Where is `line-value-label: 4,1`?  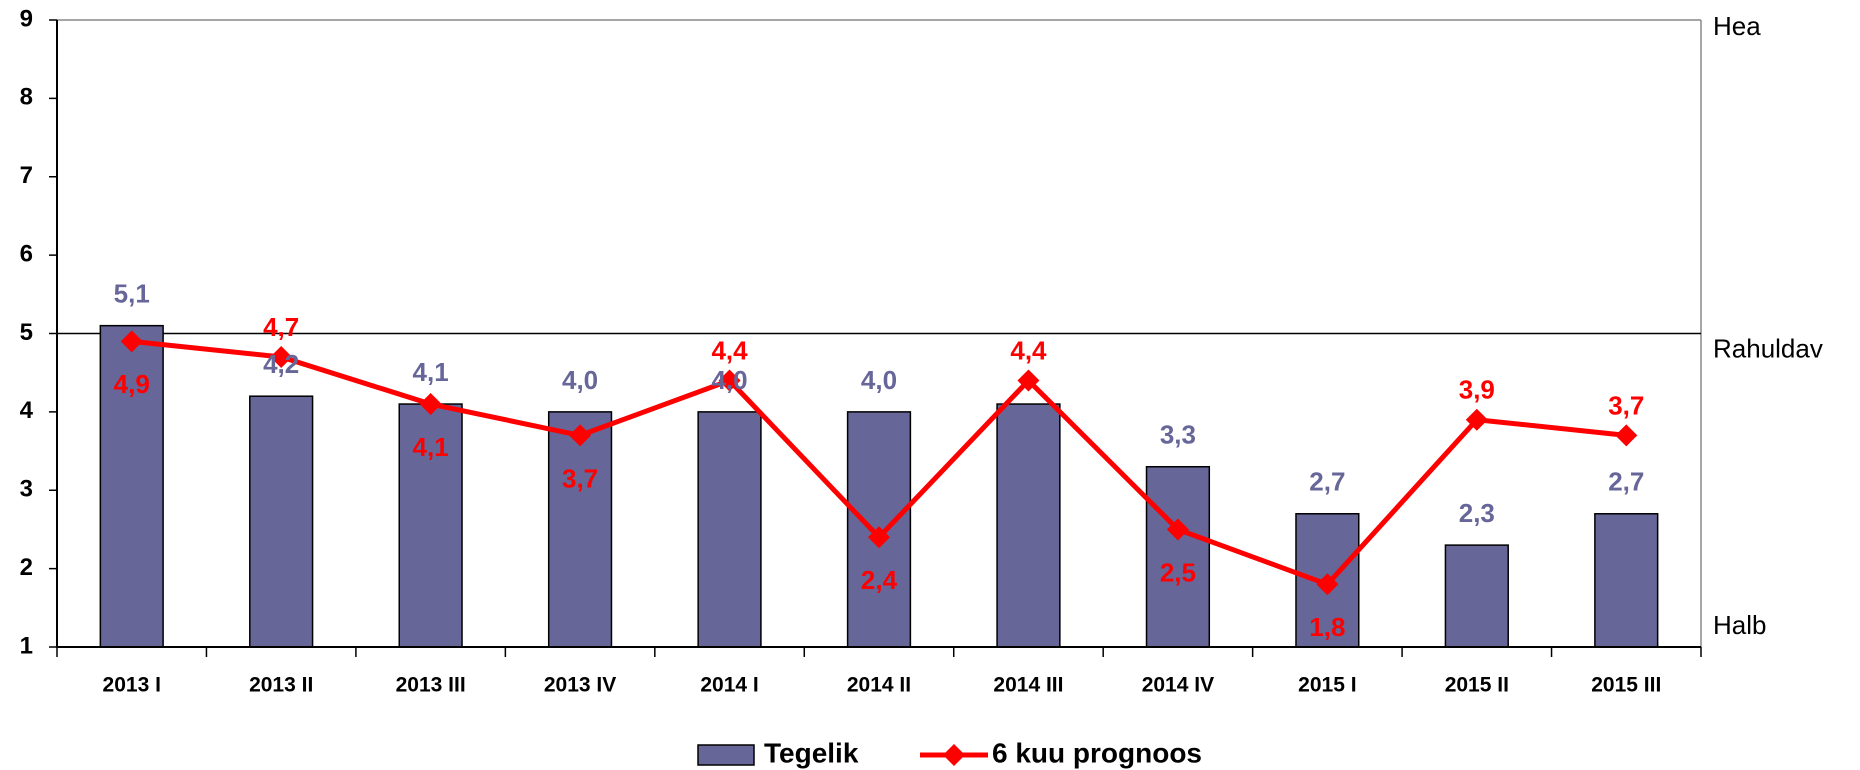
line-value-label: 4,1 is located at coordinates (431, 447).